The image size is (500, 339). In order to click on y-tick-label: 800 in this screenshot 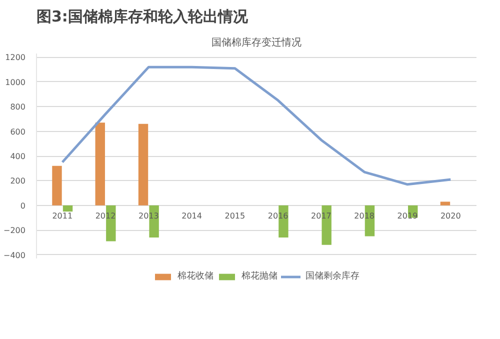, I will do `click(18, 107)`.